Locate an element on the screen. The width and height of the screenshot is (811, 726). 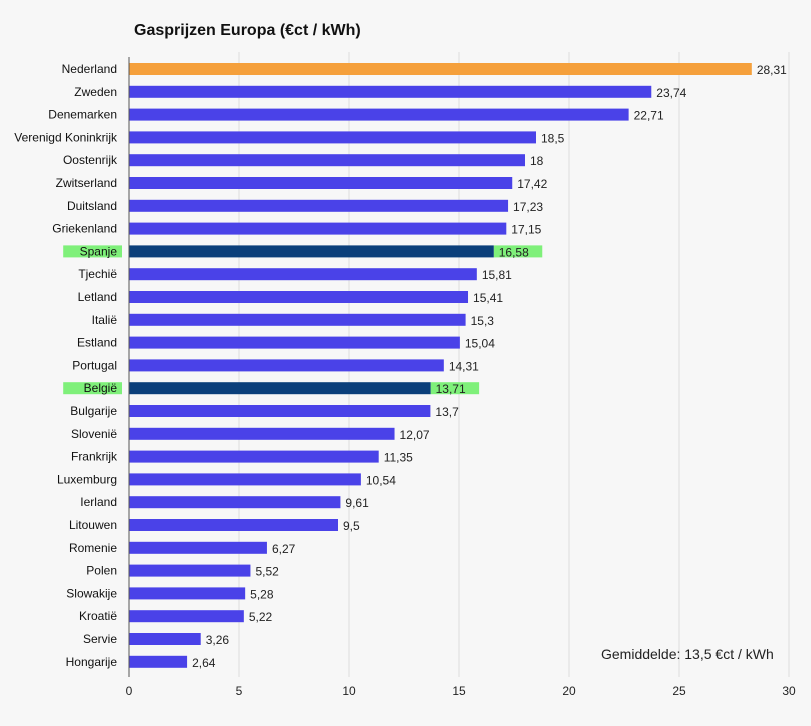
category-label: Nederland is located at coordinates (89, 69).